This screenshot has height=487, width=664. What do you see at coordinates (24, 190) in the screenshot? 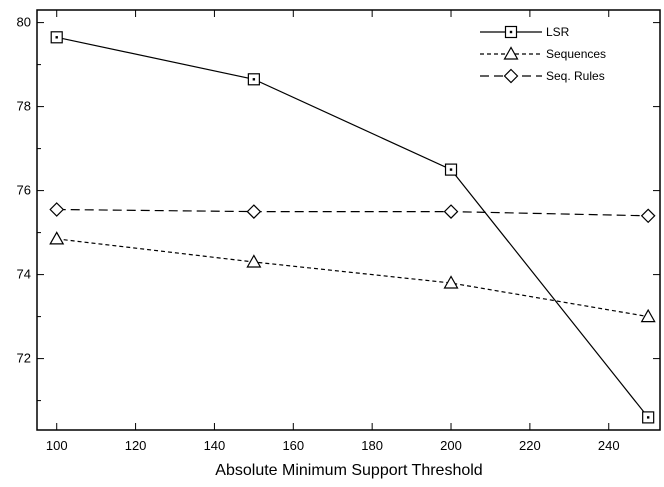
I see `y-tick-label: 76` at bounding box center [24, 190].